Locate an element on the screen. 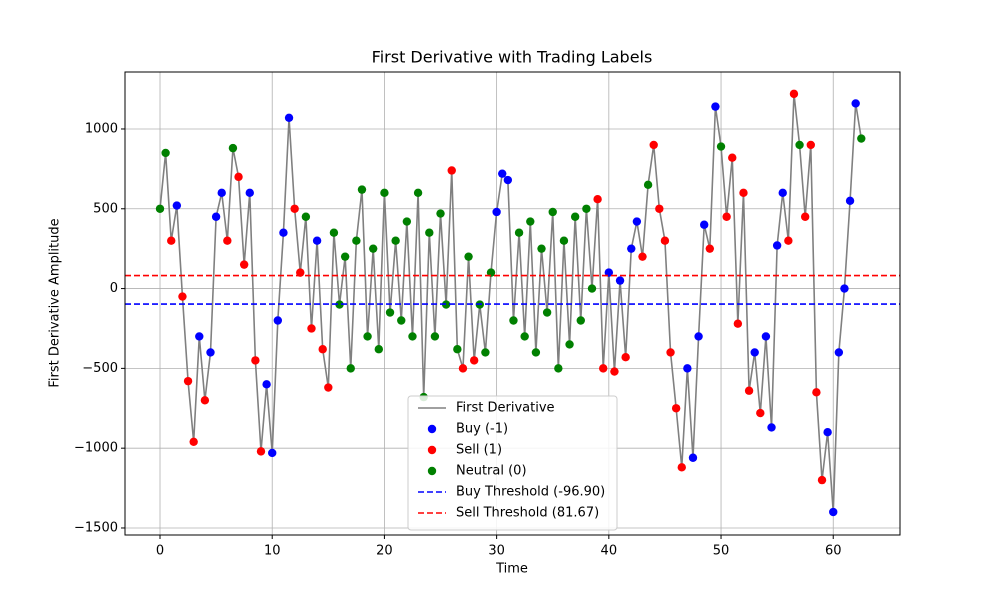 This screenshot has height=600, width=1000. legend-box is located at coordinates (512, 463).